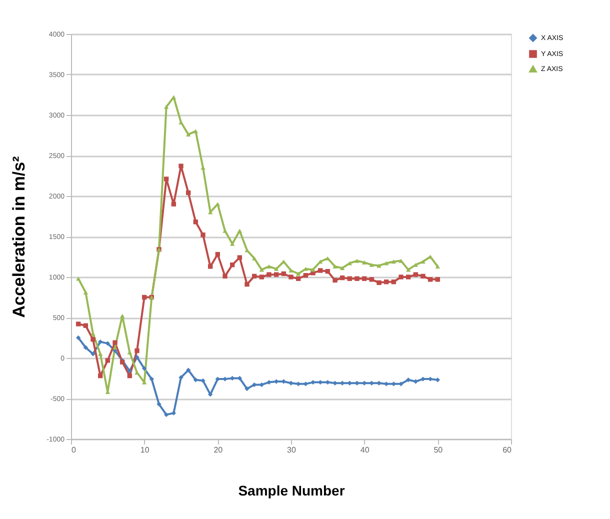 The height and width of the screenshot is (519, 610). What do you see at coordinates (74, 450) in the screenshot?
I see `x-tick-label: 0` at bounding box center [74, 450].